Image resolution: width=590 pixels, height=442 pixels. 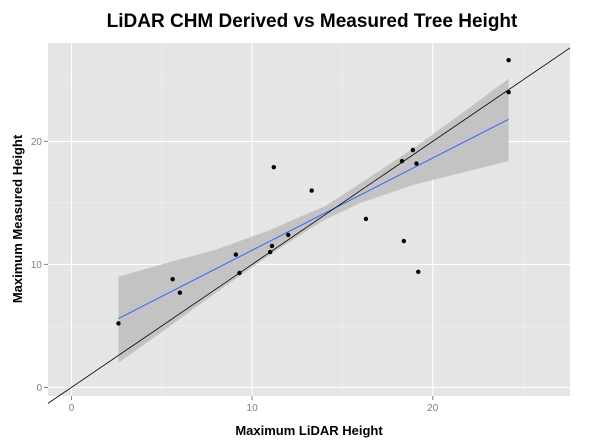 I want to click on y-axis-ticks: 0 10 20, so click(x=39, y=265).